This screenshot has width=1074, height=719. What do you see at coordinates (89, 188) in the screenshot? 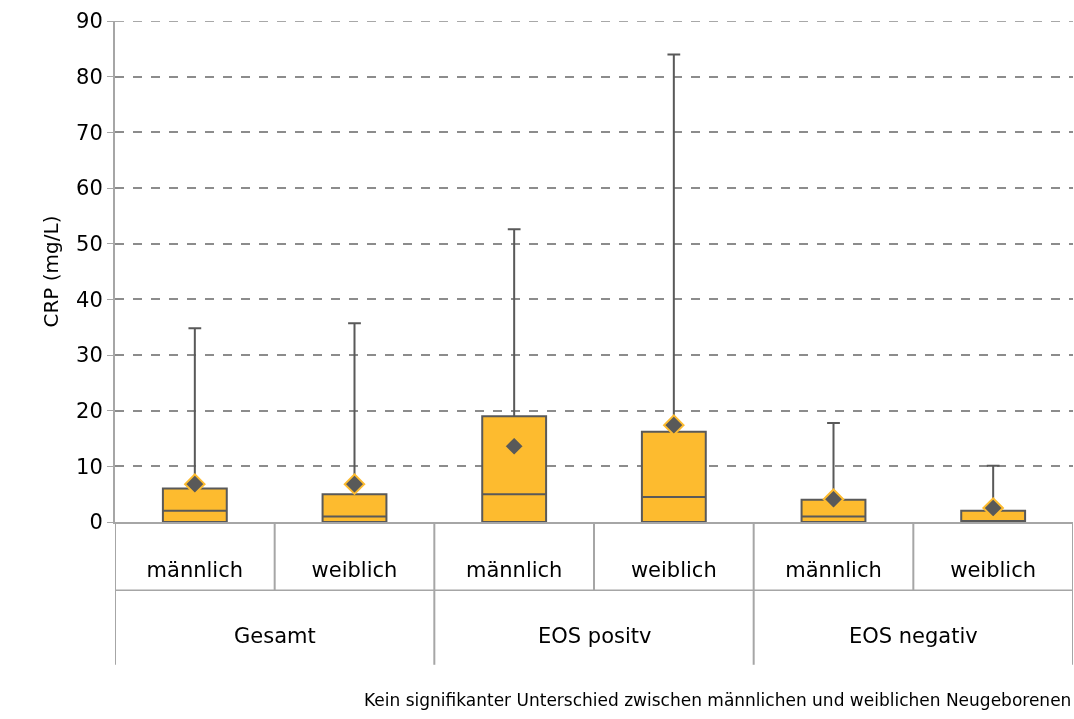
I see `y-tick-label: 60` at bounding box center [89, 188].